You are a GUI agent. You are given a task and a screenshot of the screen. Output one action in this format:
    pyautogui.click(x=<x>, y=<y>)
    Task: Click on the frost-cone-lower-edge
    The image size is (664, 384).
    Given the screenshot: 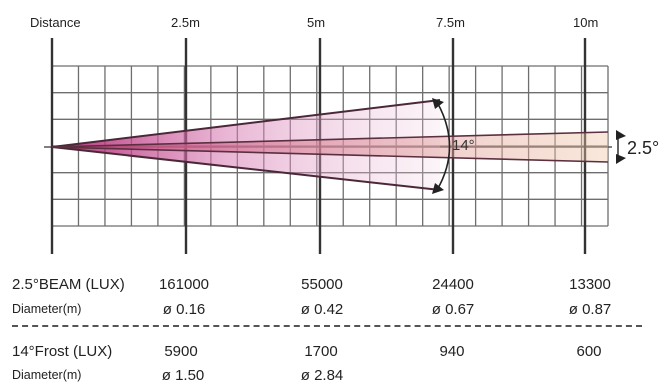 What is the action you would take?
    pyautogui.click(x=246, y=168)
    